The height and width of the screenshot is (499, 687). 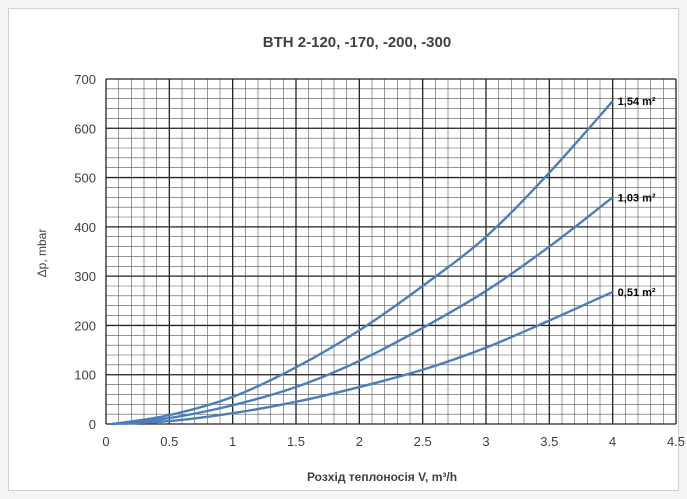 What do you see at coordinates (612, 441) in the screenshot?
I see `x-tick-label: 4` at bounding box center [612, 441].